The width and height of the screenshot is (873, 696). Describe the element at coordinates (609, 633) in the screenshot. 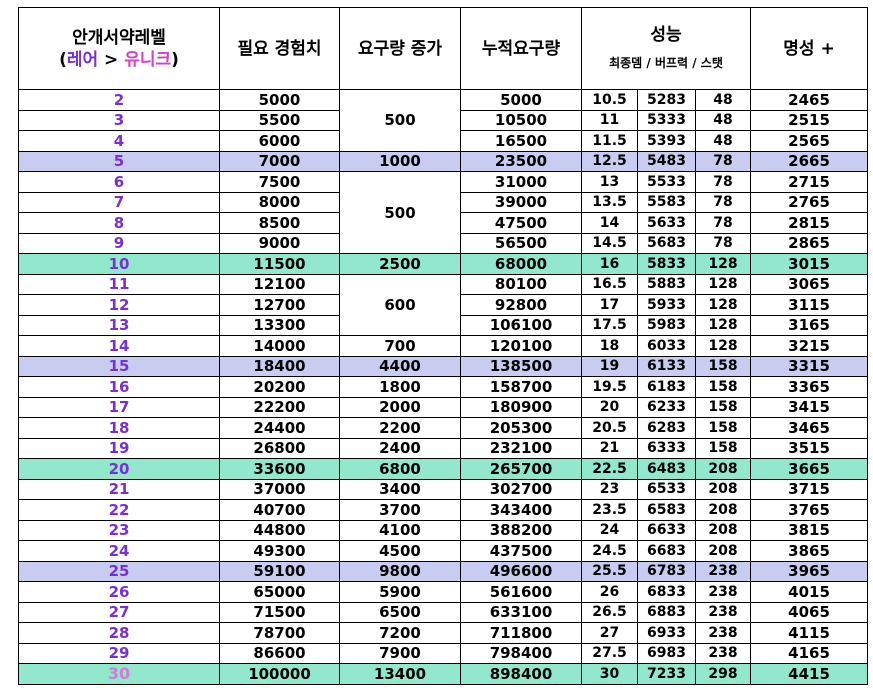

I see `final-damage-cell: 27` at that location.